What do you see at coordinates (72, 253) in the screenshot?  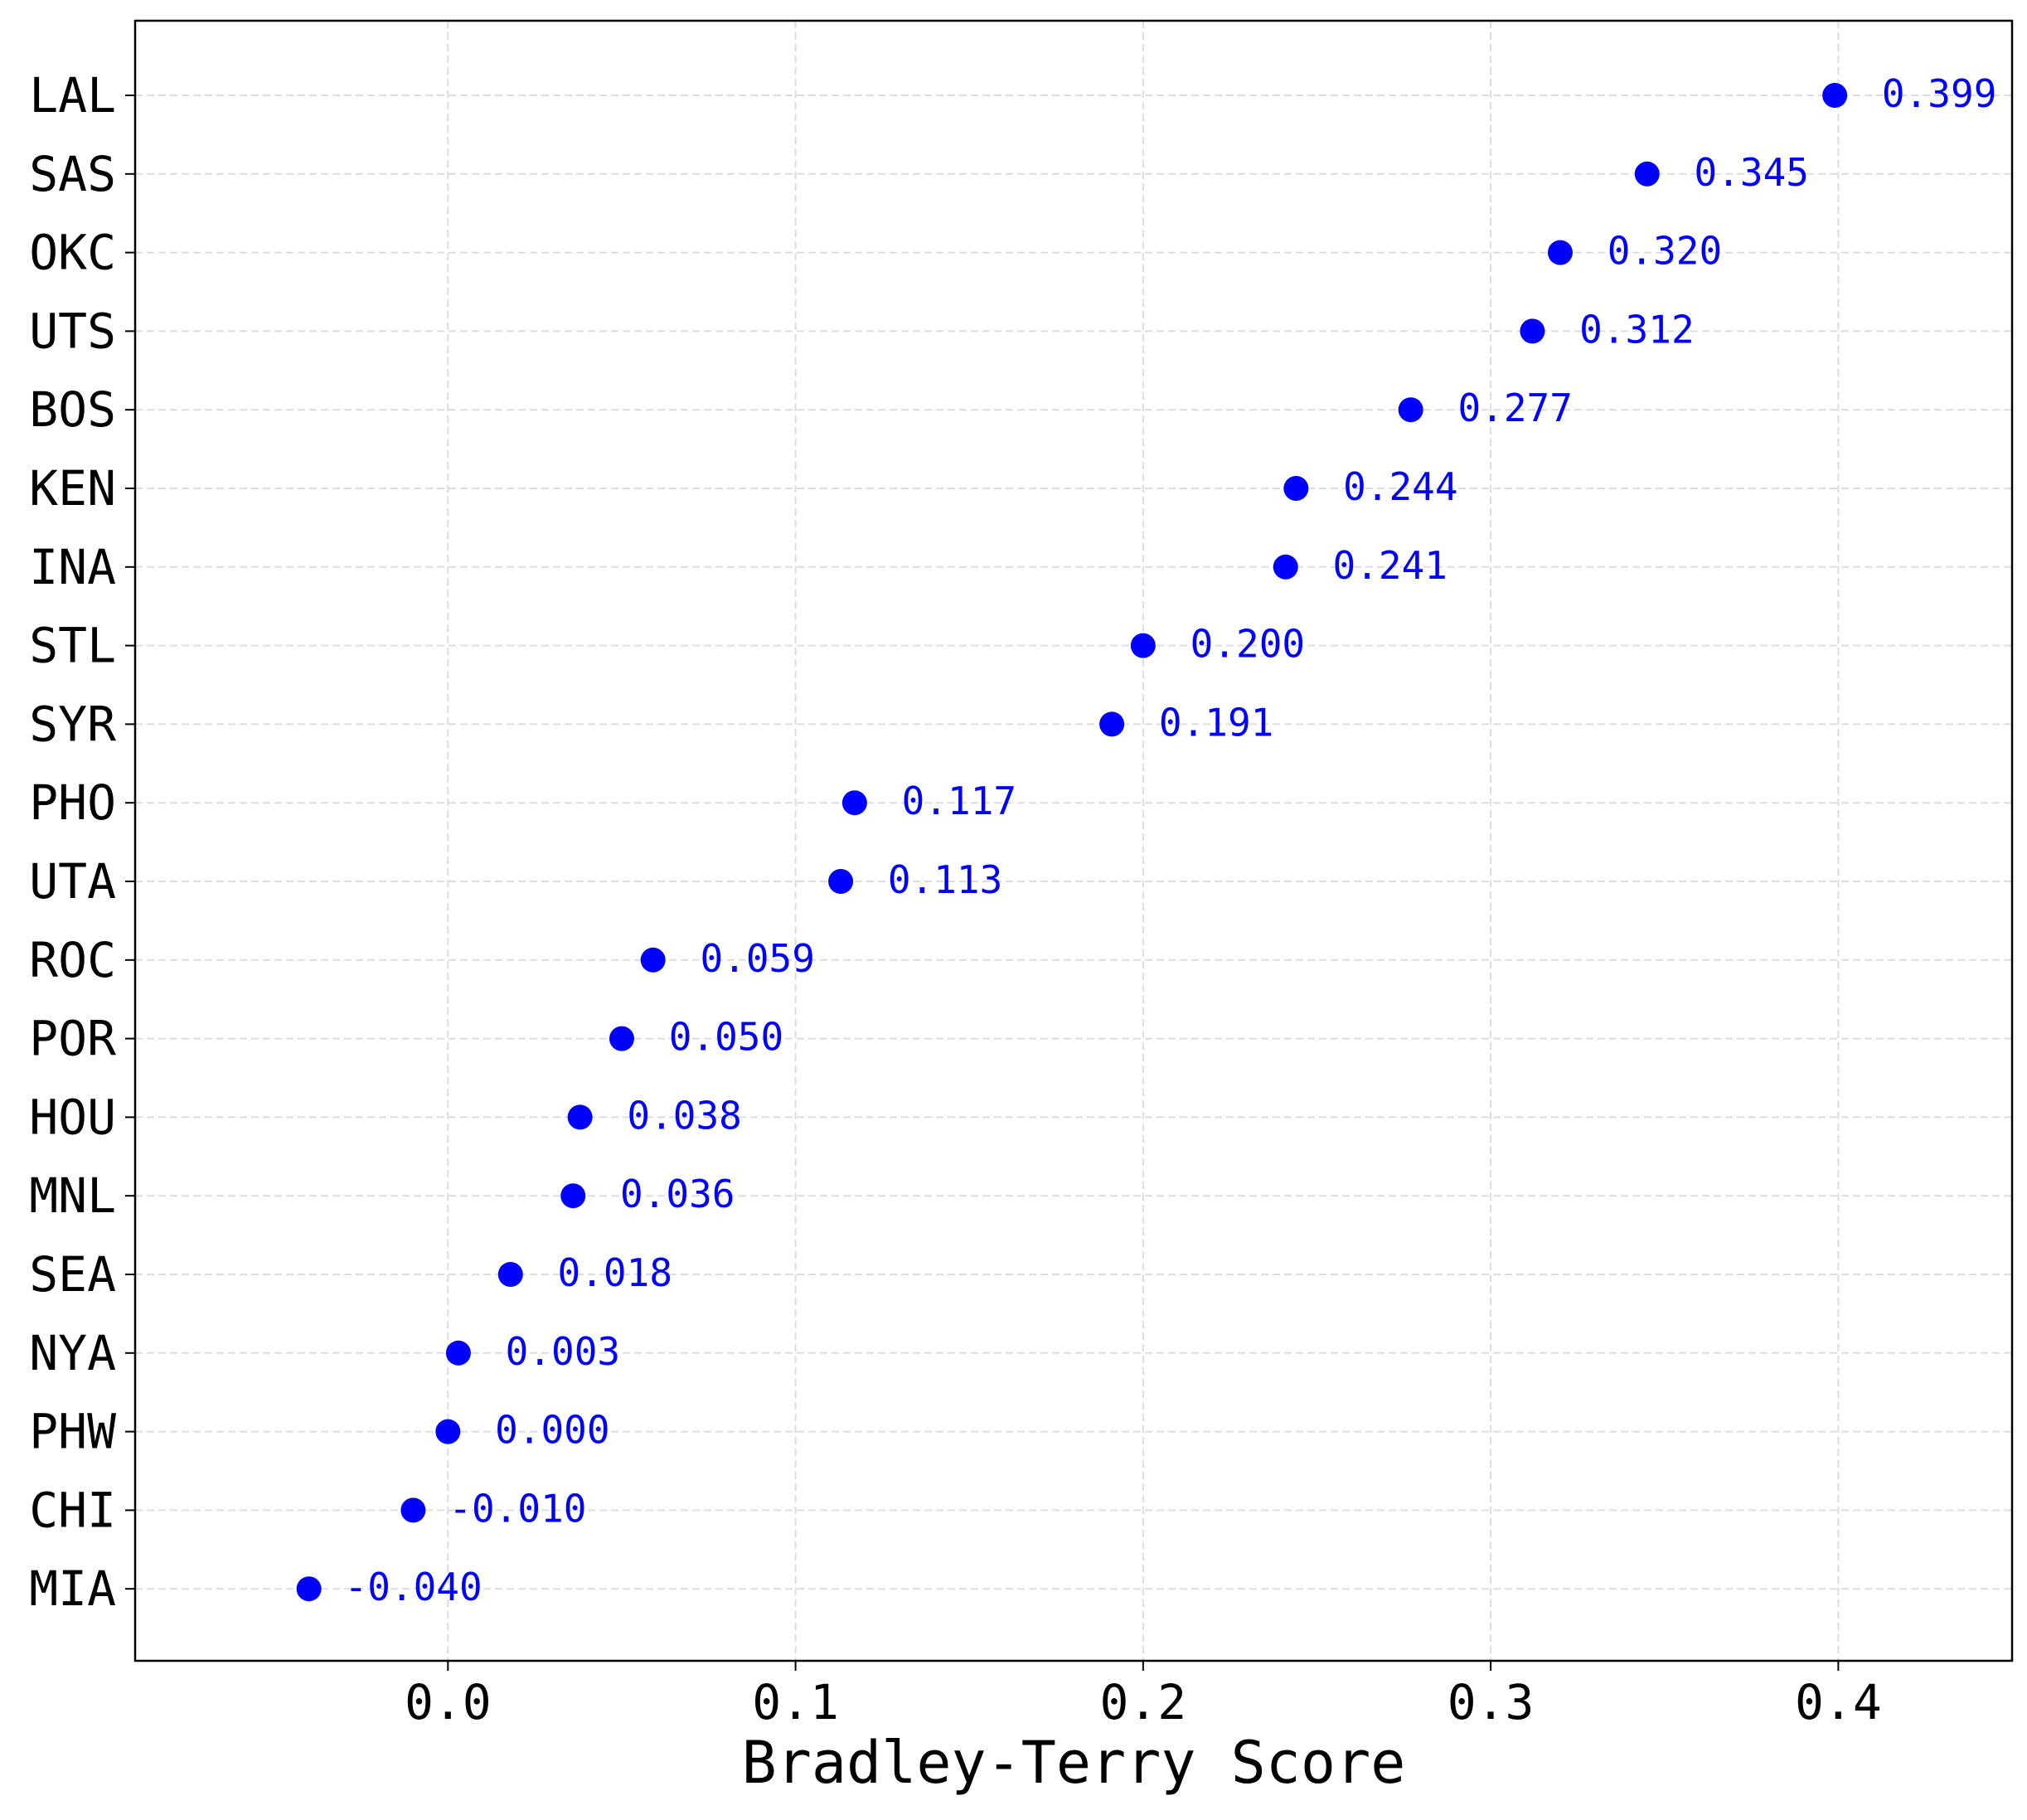 I see `y-tick-label: OKC` at bounding box center [72, 253].